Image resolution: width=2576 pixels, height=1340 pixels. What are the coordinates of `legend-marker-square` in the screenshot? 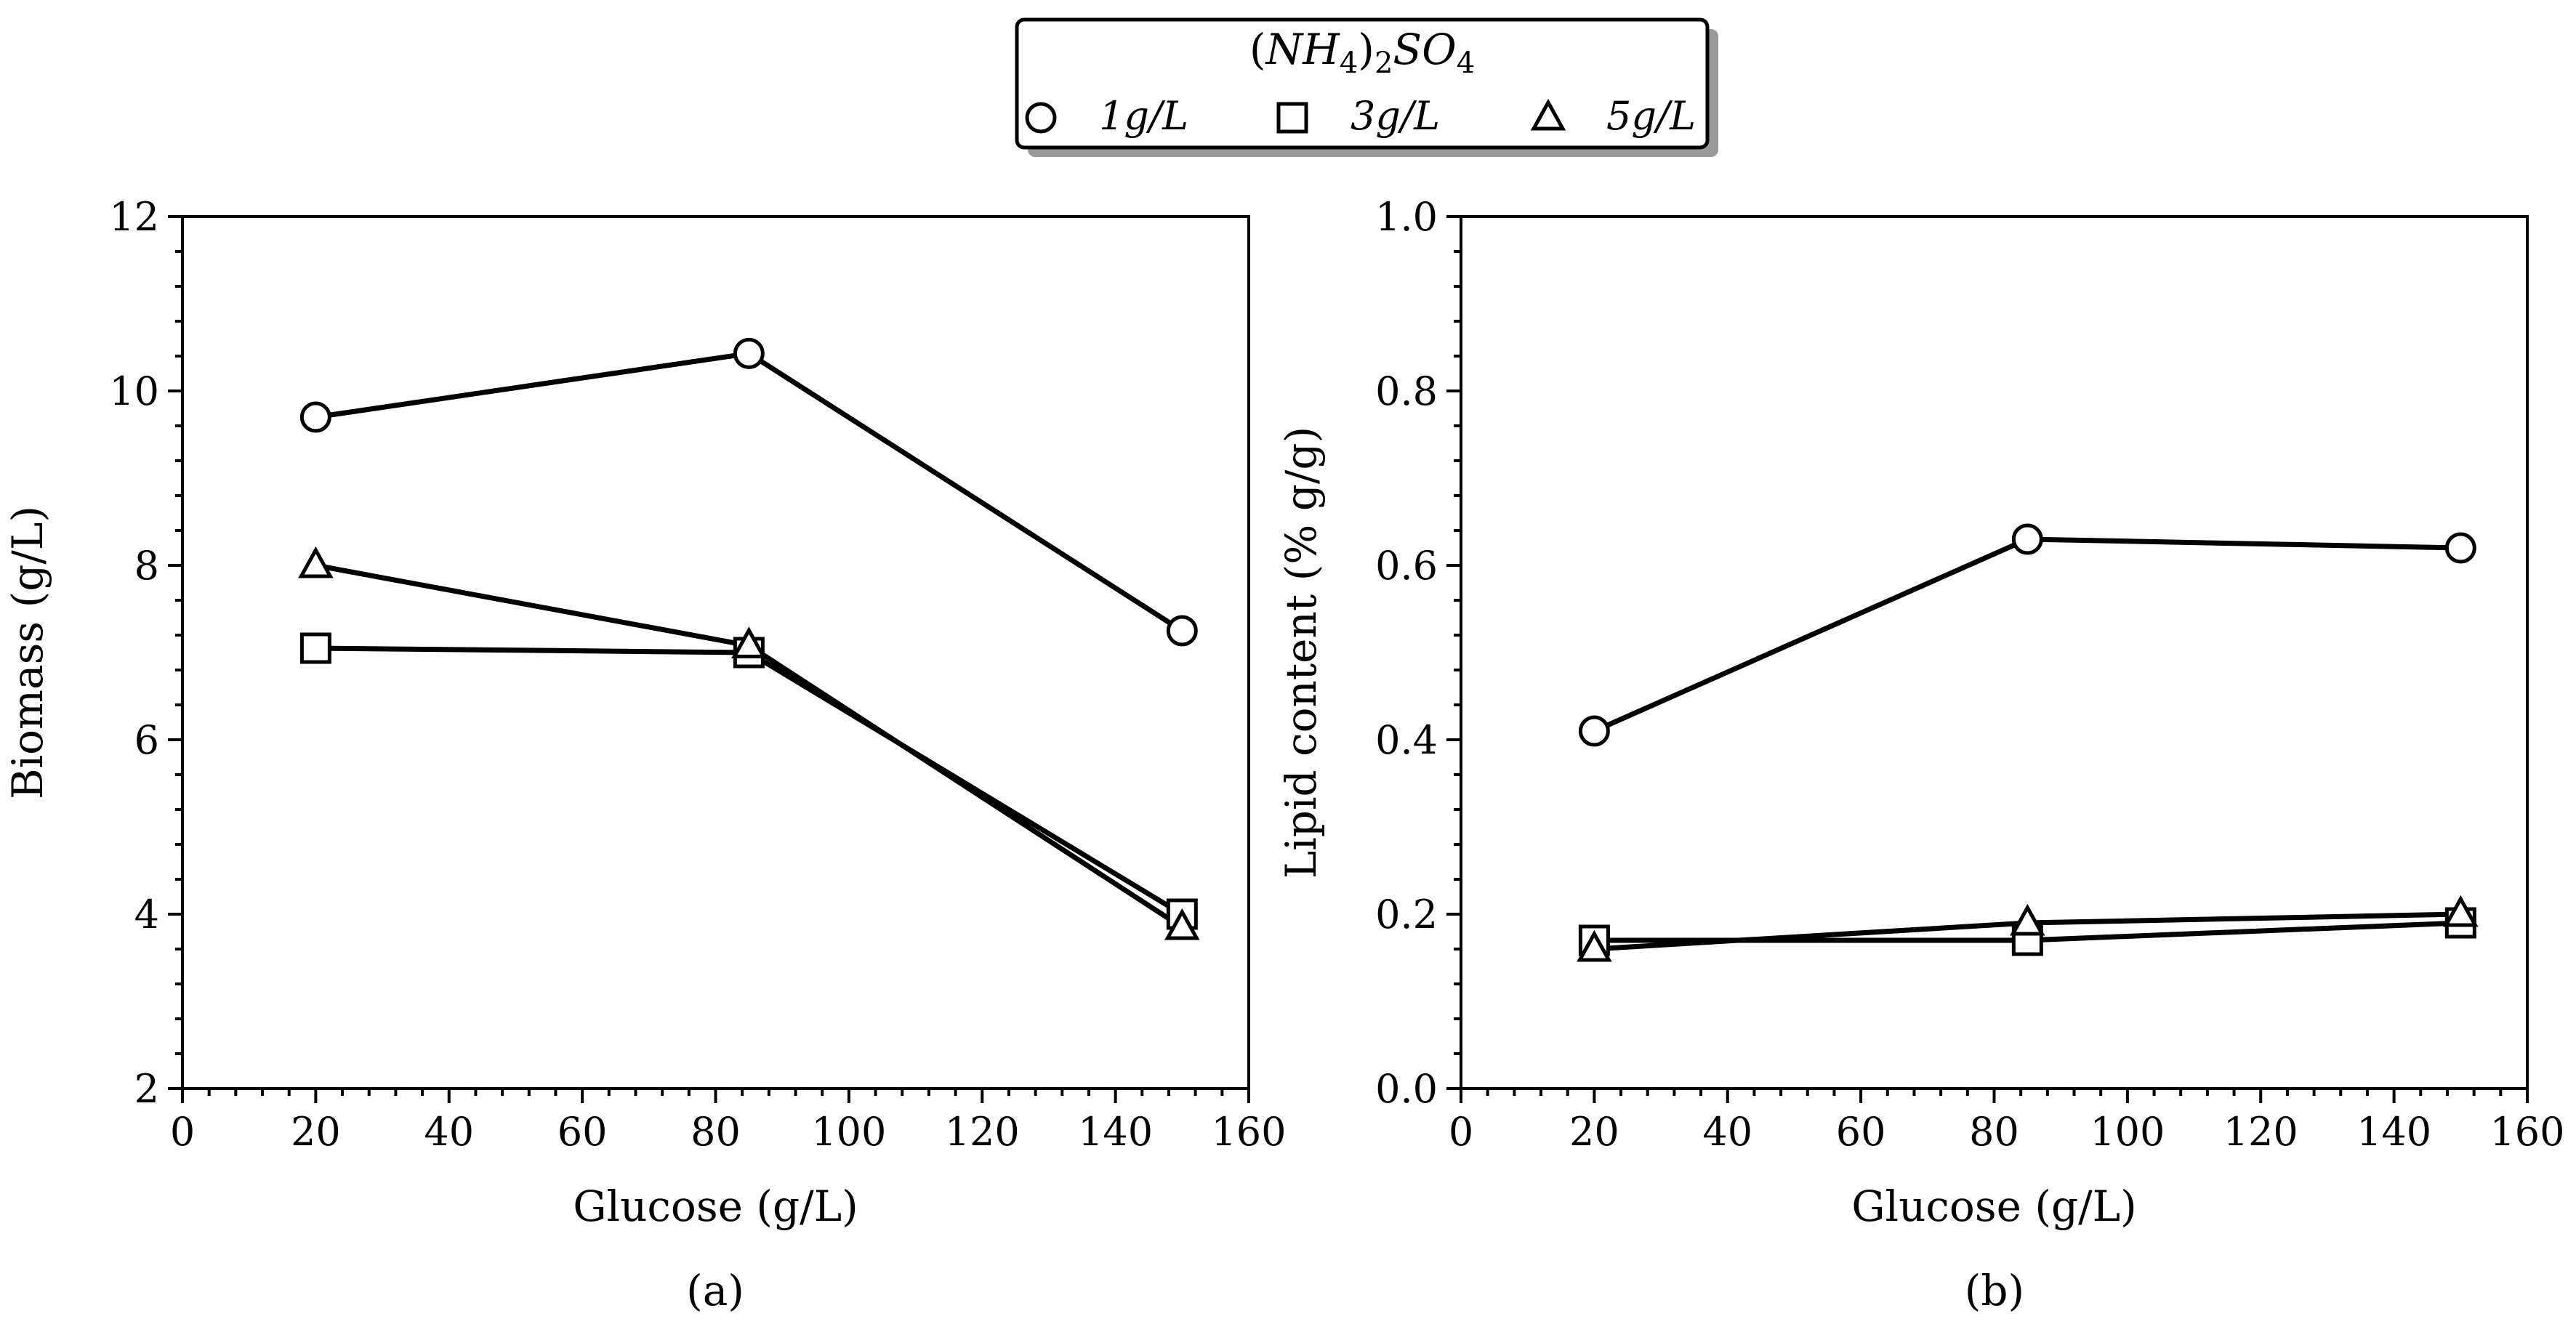 It's located at (1292, 118).